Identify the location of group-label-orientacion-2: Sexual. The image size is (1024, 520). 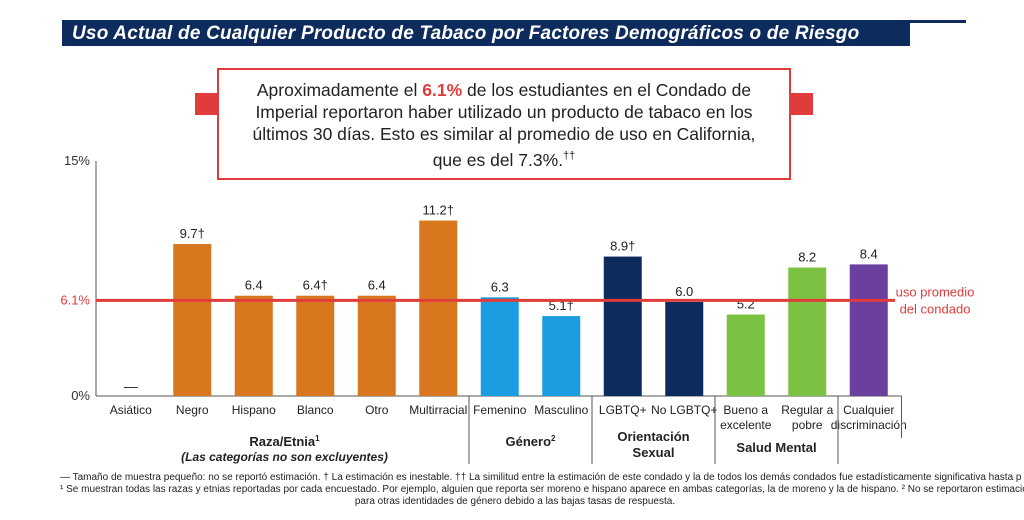
(654, 452).